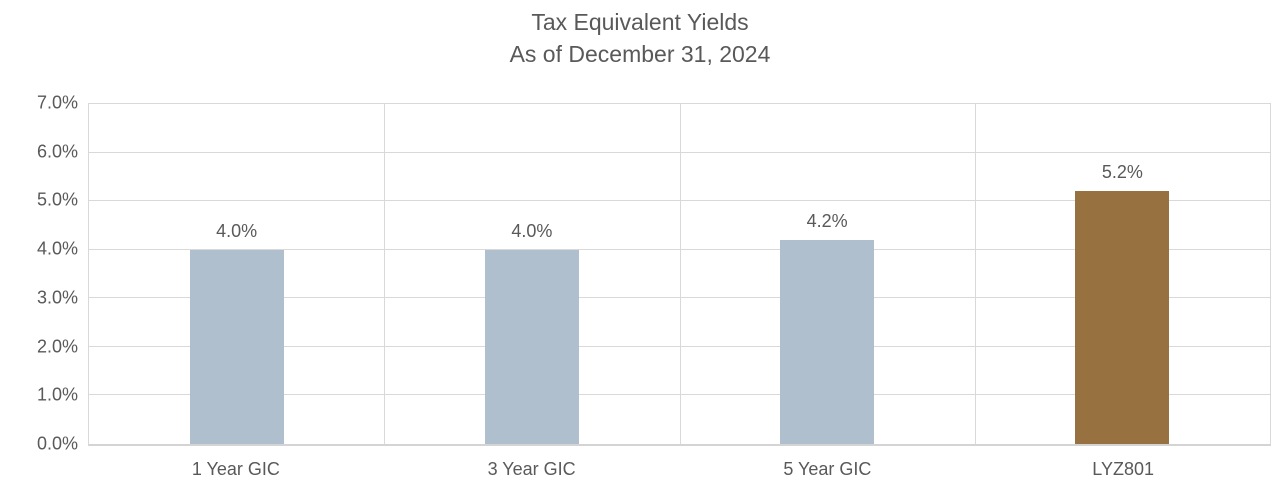  I want to click on chart-title: Tax Equivalent Yields, so click(640, 22).